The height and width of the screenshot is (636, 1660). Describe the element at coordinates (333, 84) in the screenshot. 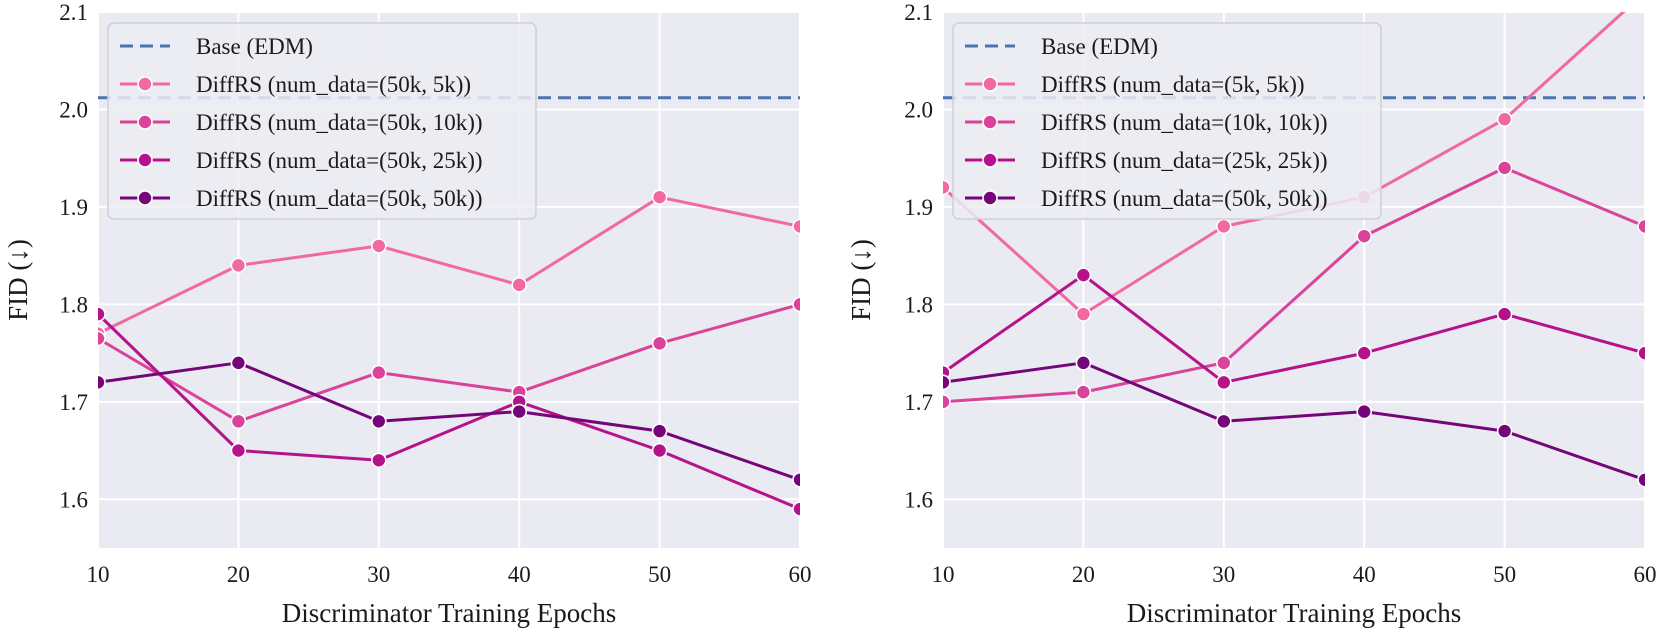

I see `legend-label: DiffRS (num_data=(50k, 5k))` at that location.